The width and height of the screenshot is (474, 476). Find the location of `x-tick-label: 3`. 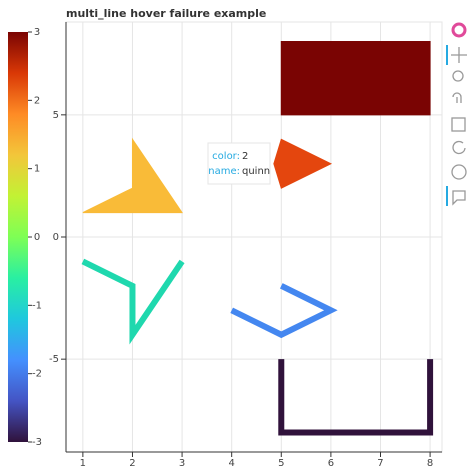

x-tick-label: 3 is located at coordinates (182, 463).